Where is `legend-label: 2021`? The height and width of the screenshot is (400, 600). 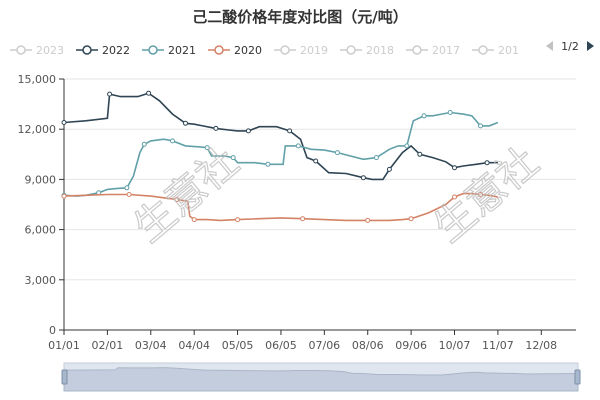
legend-label: 2021 is located at coordinates (182, 50).